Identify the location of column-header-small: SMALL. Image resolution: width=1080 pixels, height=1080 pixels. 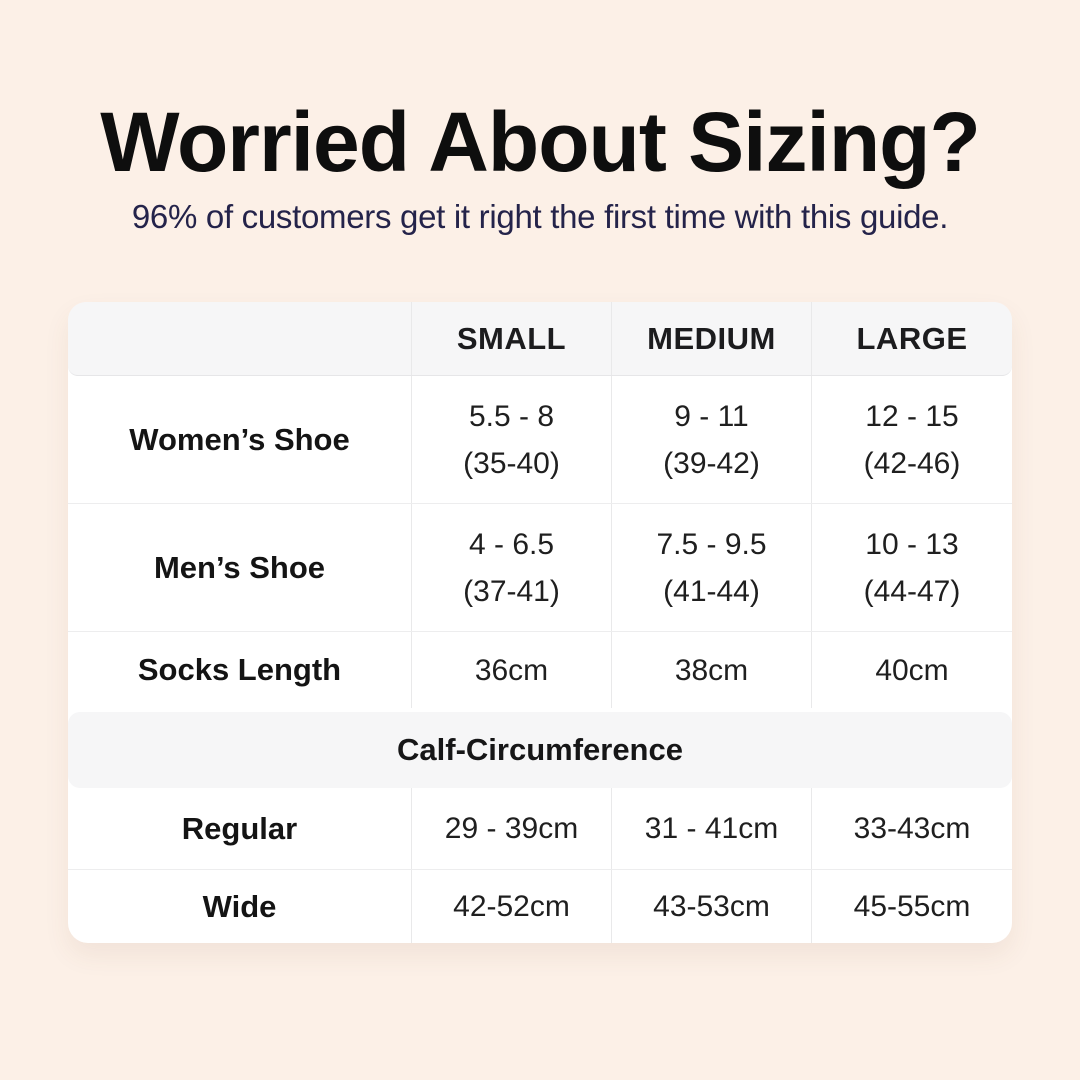
(511, 339).